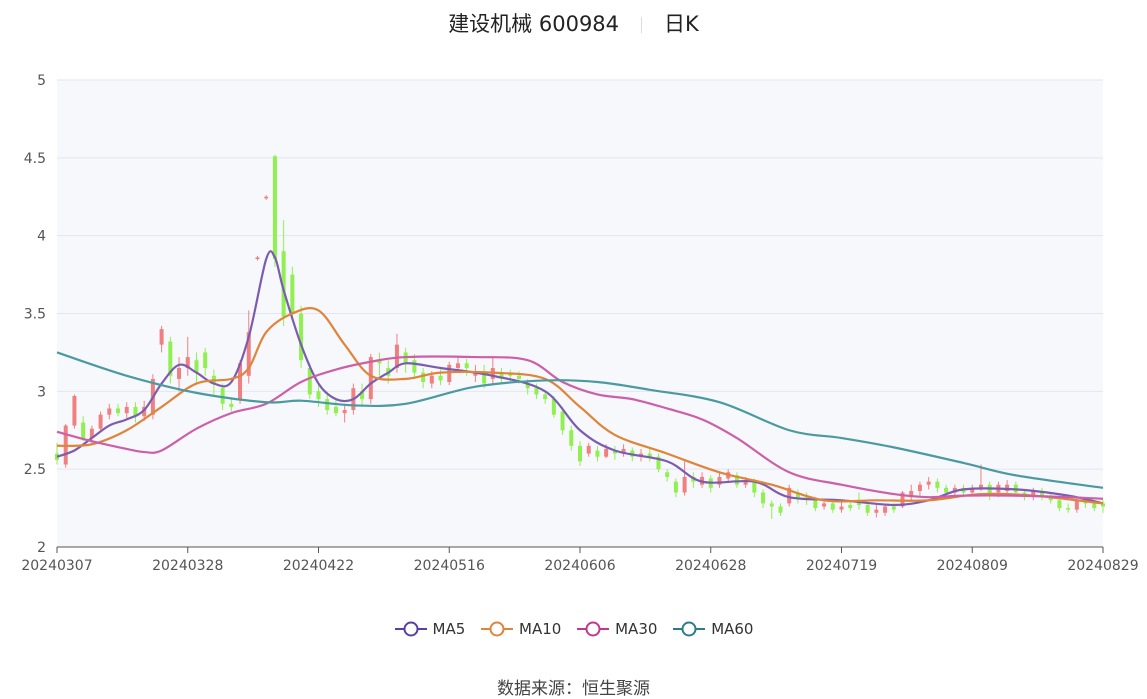 This screenshot has height=699, width=1147. I want to click on legend-label-ma60: MA60, so click(732, 629).